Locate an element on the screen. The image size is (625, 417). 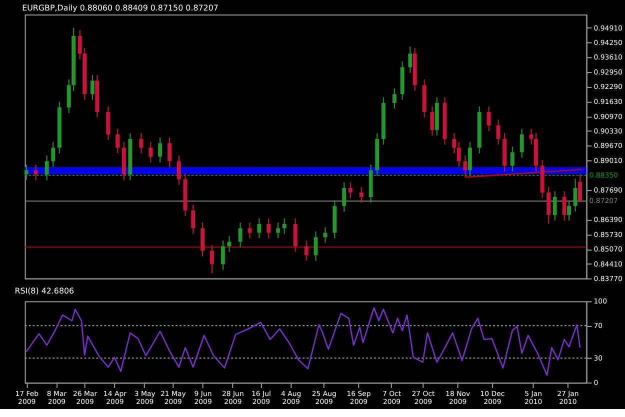
chart-title: EURGBP,Daily 0.88060 0.88409 0.87150 0.87207 is located at coordinates (120, 8).